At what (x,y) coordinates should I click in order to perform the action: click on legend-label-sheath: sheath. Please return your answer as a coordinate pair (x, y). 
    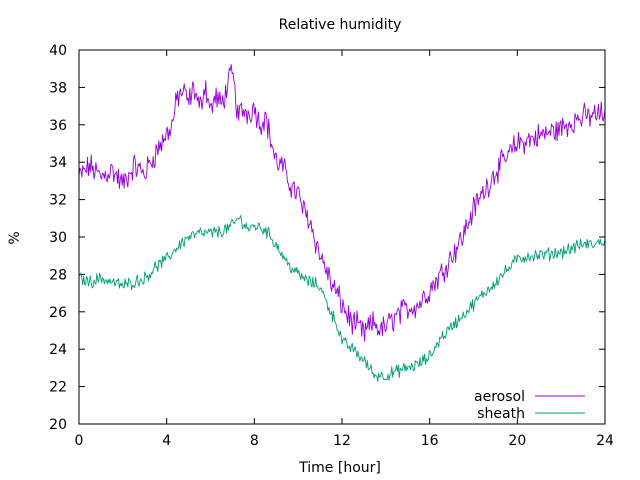
    Looking at the image, I should click on (501, 414).